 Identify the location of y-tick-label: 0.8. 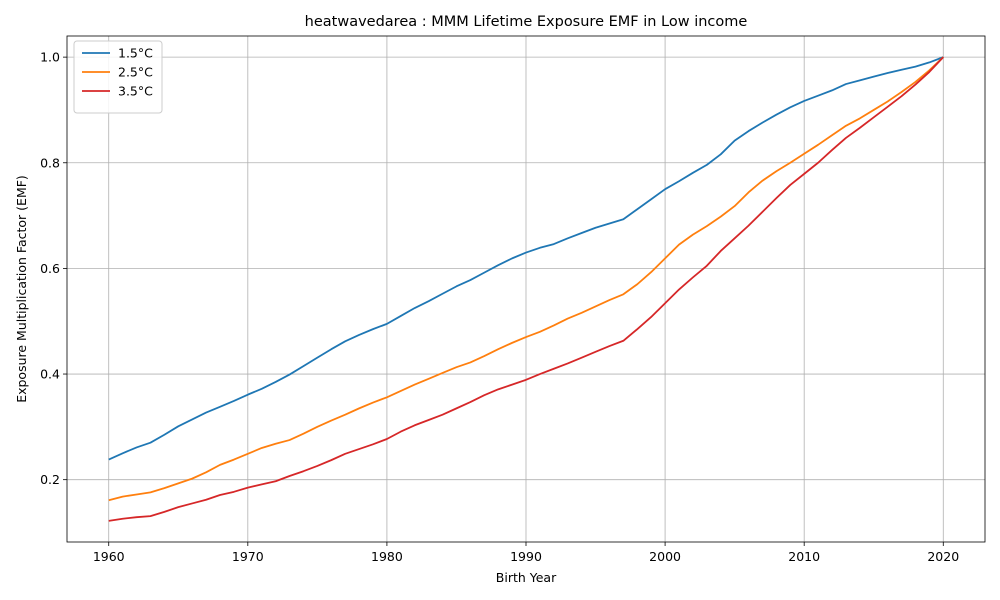
(50, 162).